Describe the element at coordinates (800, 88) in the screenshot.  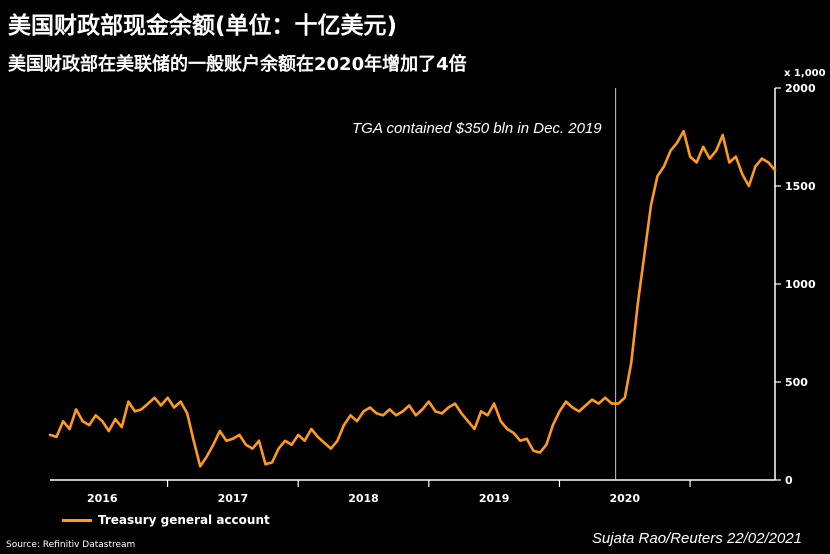
I see `y-tick-label: 2000` at that location.